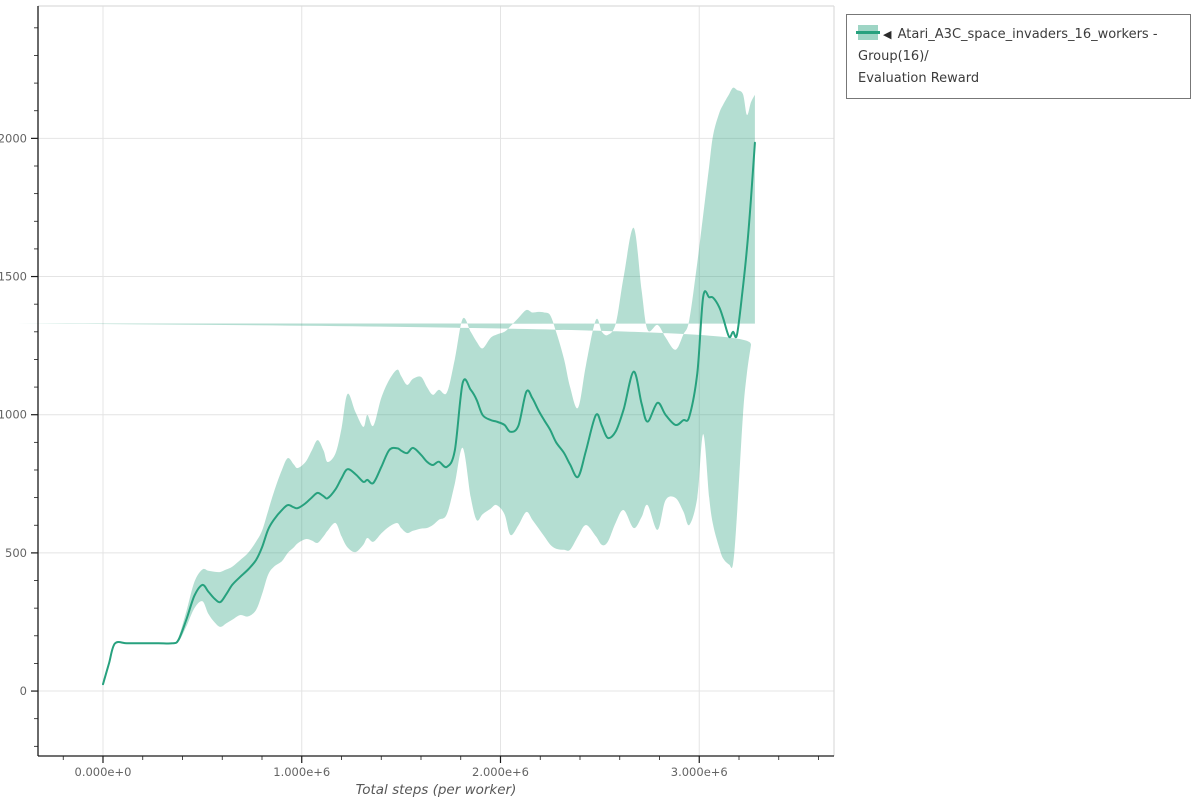 Image resolution: width=1200 pixels, height=800 pixels. I want to click on legend-collapse-triangle-icon: ◀, so click(887, 34).